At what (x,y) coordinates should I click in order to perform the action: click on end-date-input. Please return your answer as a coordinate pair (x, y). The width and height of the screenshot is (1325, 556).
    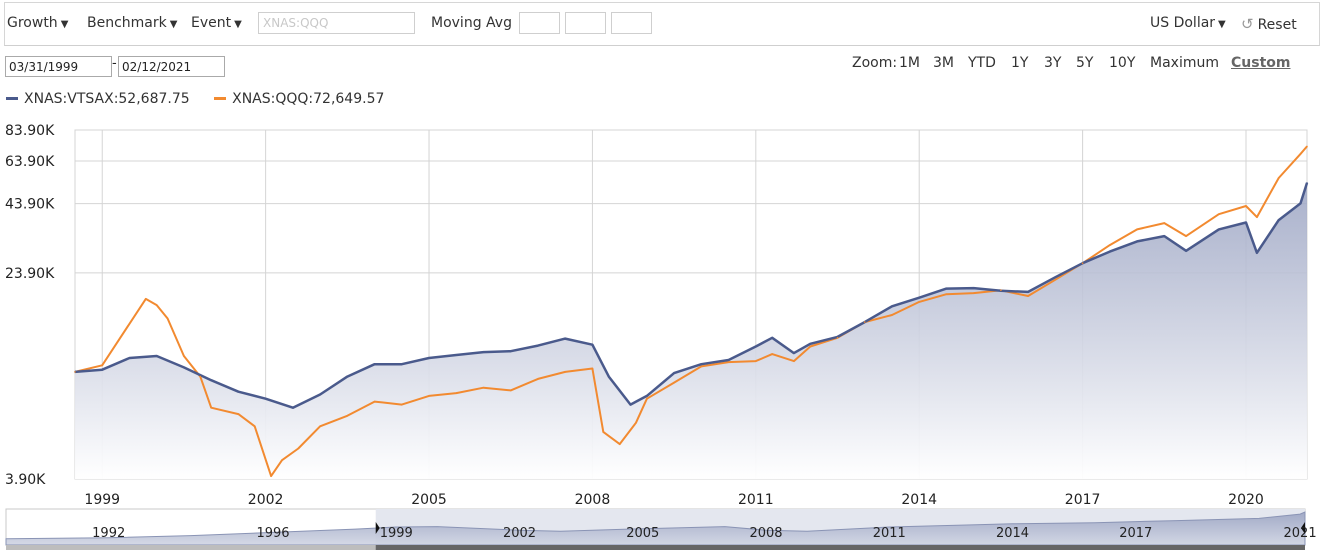
    Looking at the image, I should click on (171, 66).